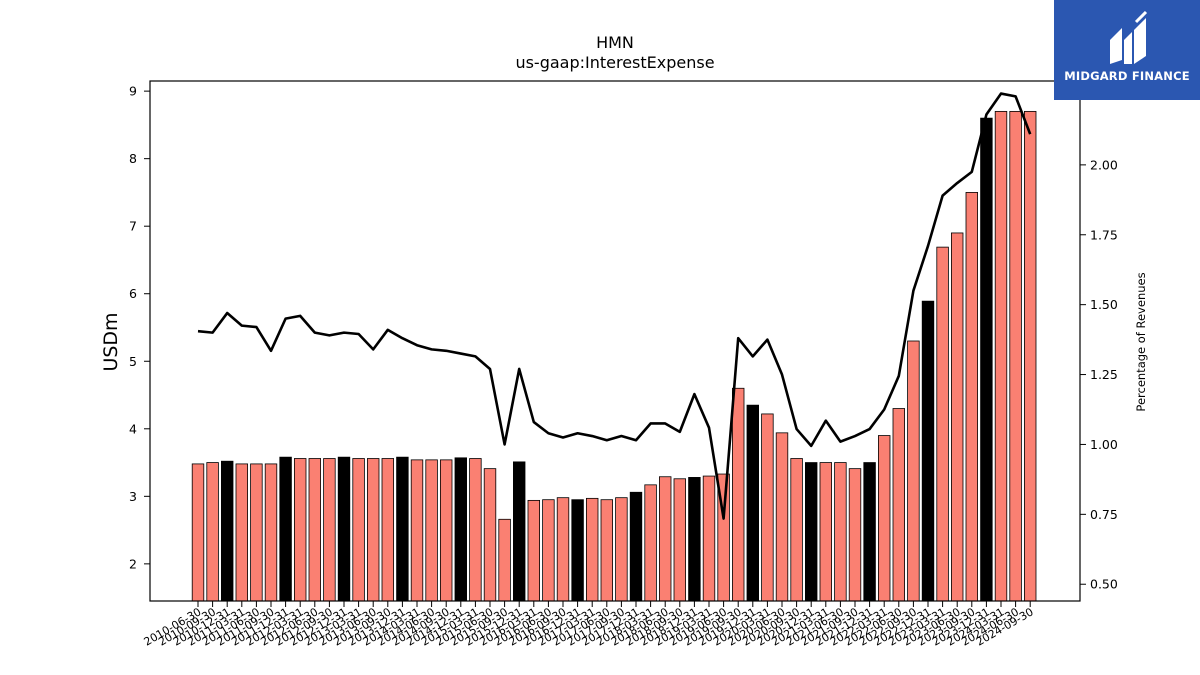 The image size is (1200, 675). What do you see at coordinates (1104, 374) in the screenshot?
I see `y2-tick-label: 1.25` at bounding box center [1104, 374].